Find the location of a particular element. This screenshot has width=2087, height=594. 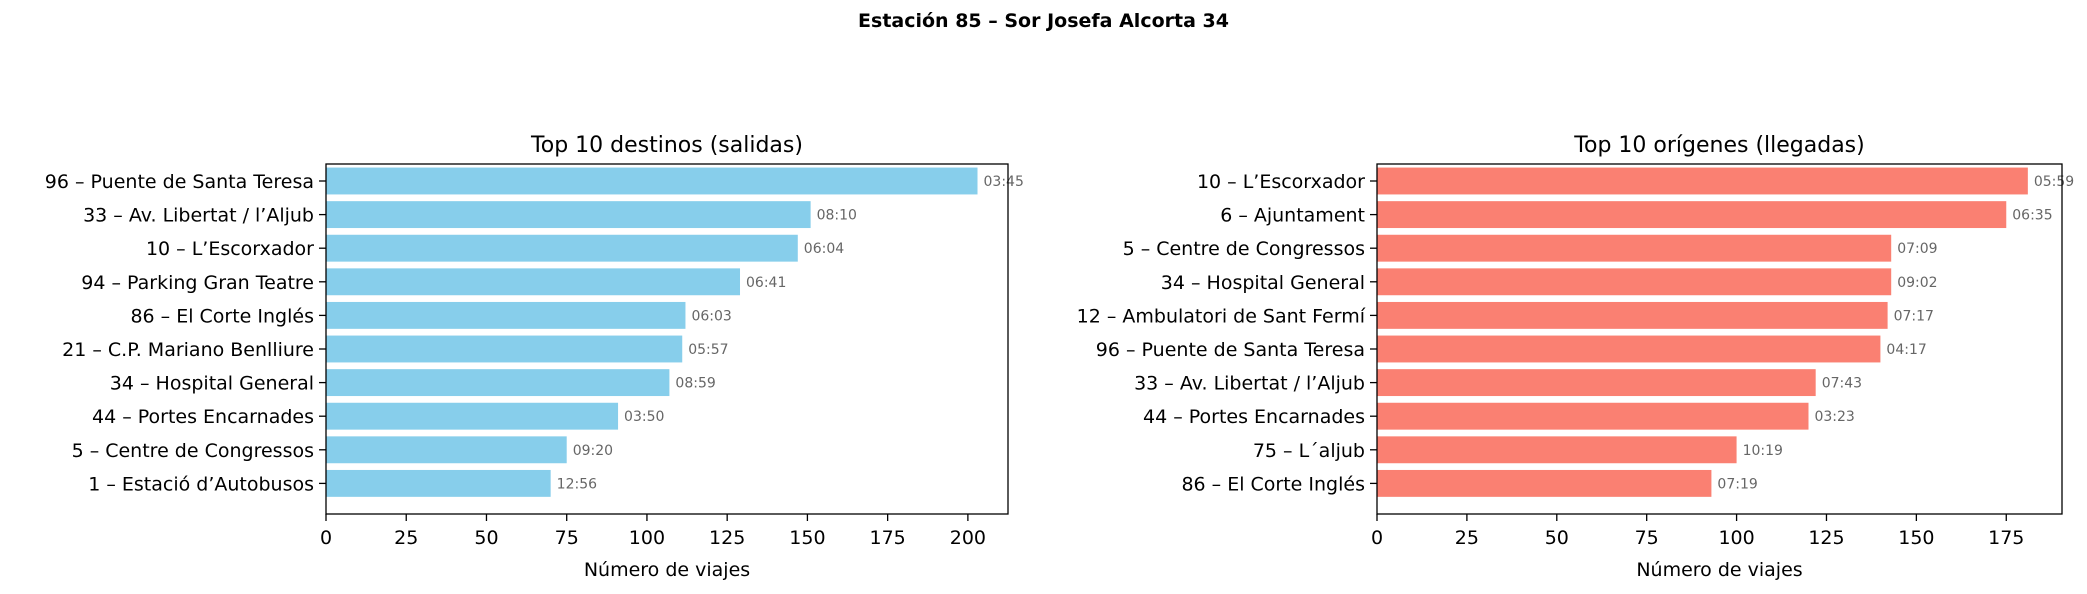

chart-title: Top 10 orígenes (llegadas) is located at coordinates (1718, 145).